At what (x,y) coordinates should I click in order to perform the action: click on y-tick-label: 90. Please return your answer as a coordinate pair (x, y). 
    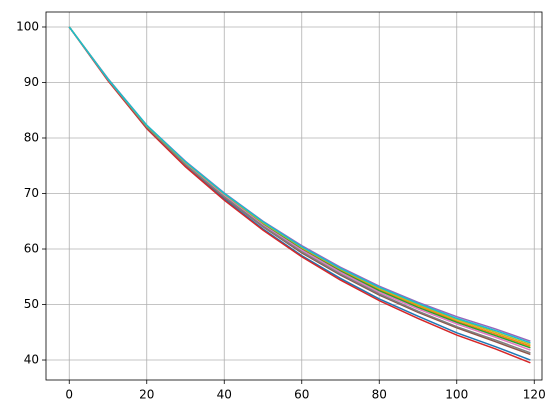
    Looking at the image, I should click on (31, 82).